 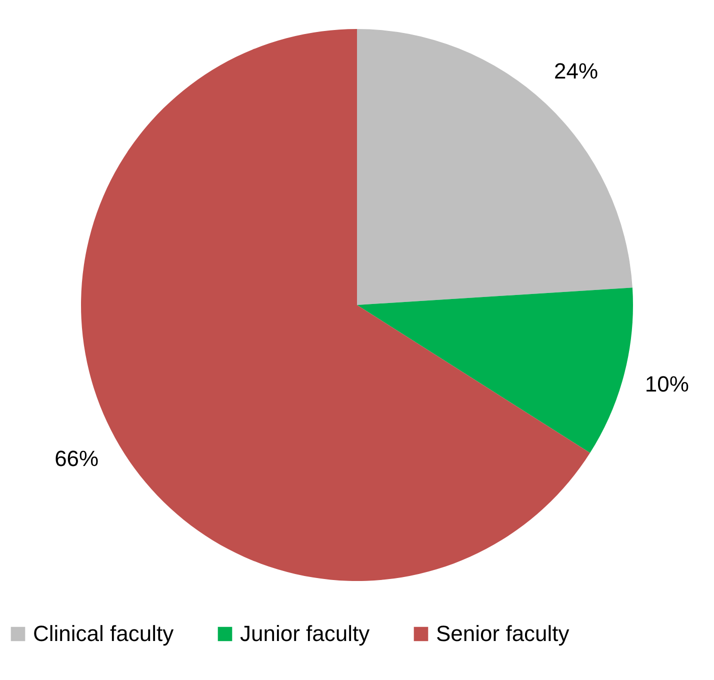 What do you see at coordinates (503, 633) in the screenshot?
I see `legend-label: Senior faculty` at bounding box center [503, 633].